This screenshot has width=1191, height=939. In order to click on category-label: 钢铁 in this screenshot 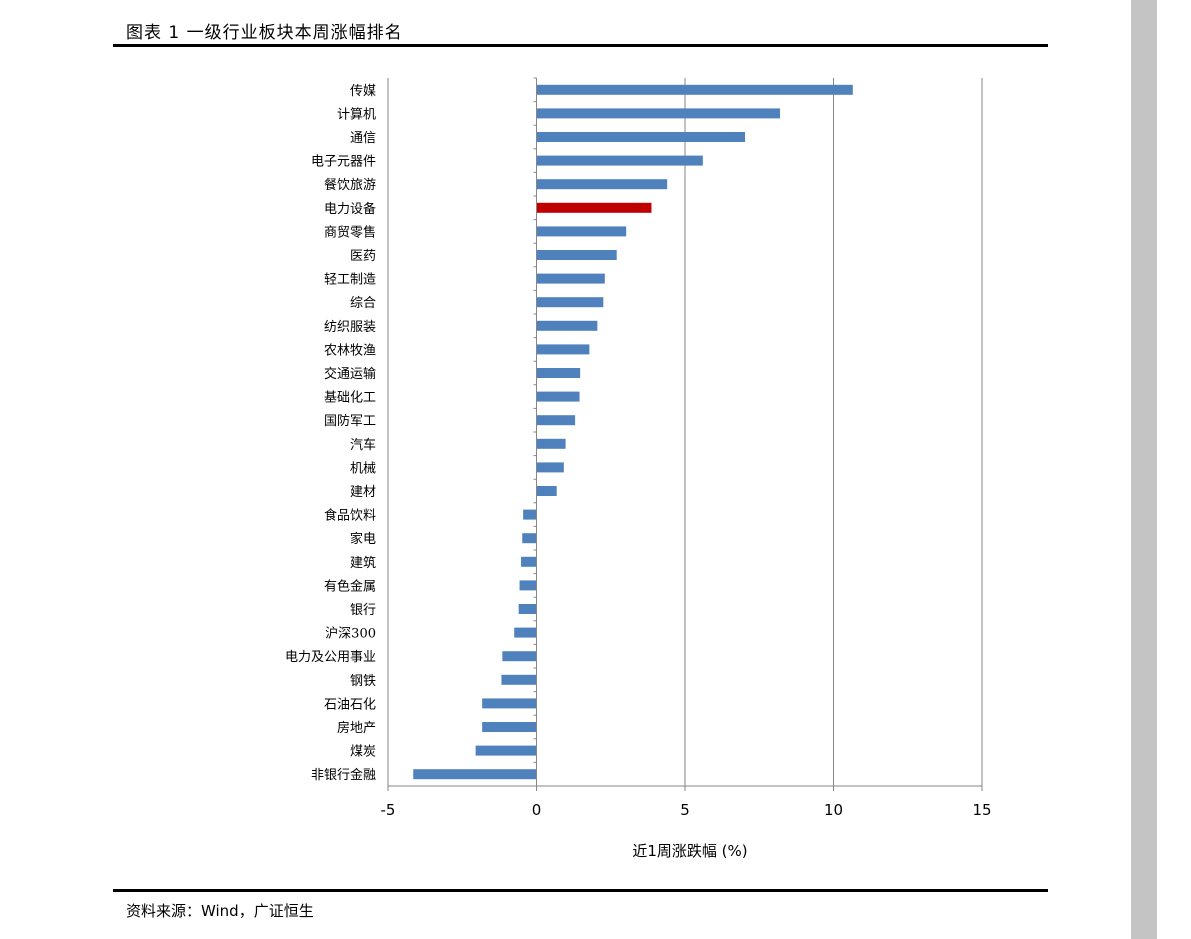, I will do `click(363, 681)`.